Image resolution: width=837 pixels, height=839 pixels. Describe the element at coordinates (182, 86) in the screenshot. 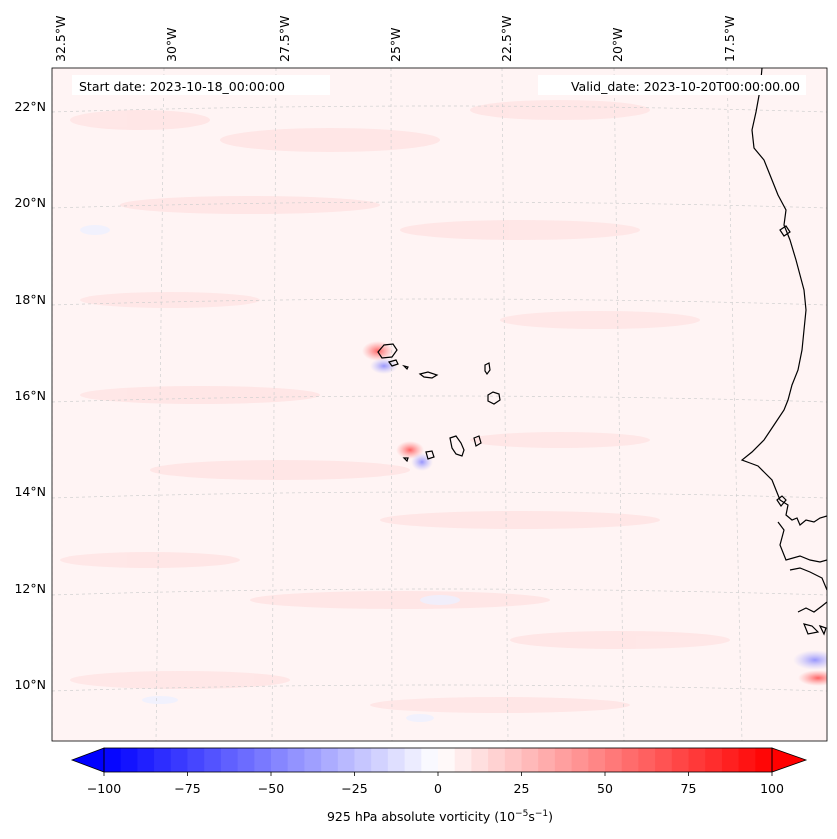

I see `start-date-label: Start date: 2023-10-18_00:00:00` at that location.